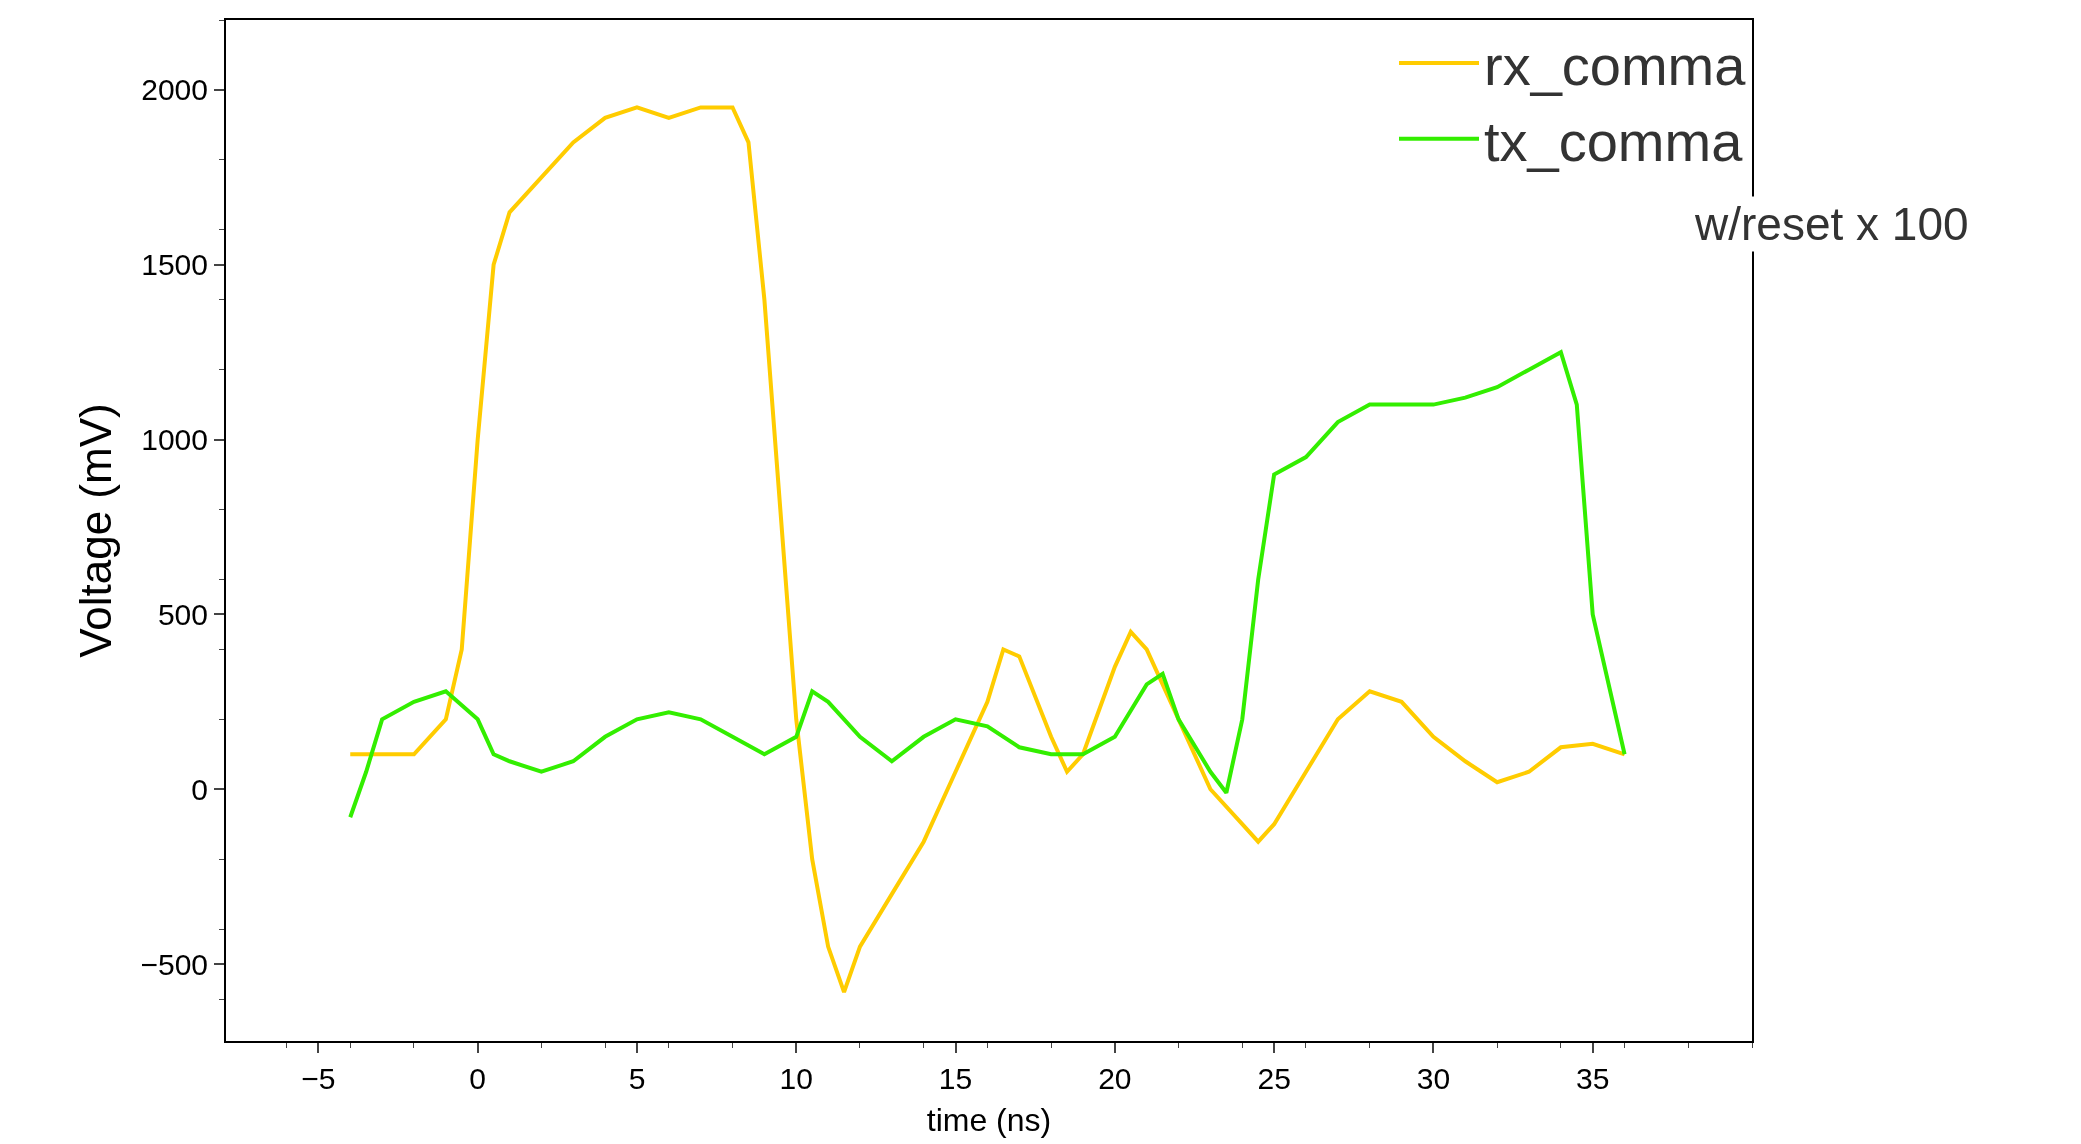  What do you see at coordinates (96, 530) in the screenshot?
I see `y-axis-title: Voltage (mV)` at bounding box center [96, 530].